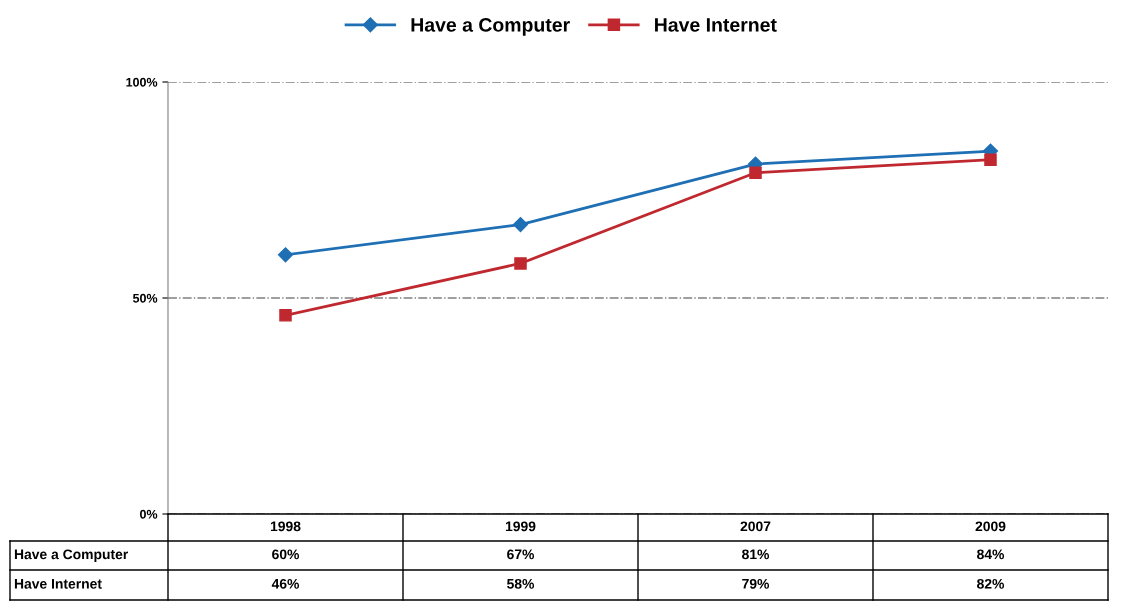  I want to click on data-label: 60%, so click(286, 554).